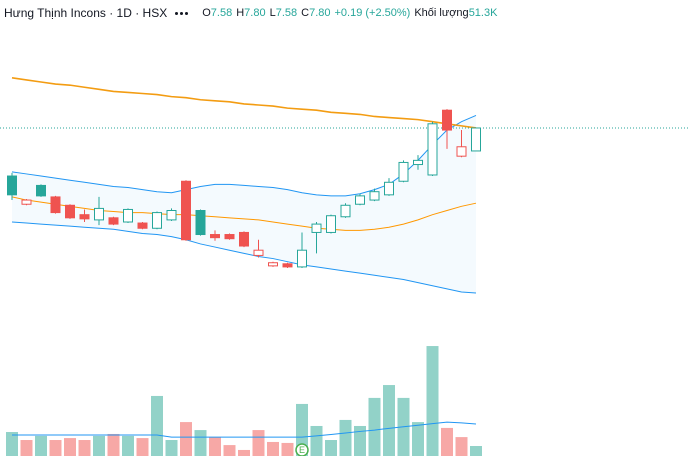  What do you see at coordinates (372, 13) in the screenshot?
I see `change: +0.19 (+2.50%)` at bounding box center [372, 13].